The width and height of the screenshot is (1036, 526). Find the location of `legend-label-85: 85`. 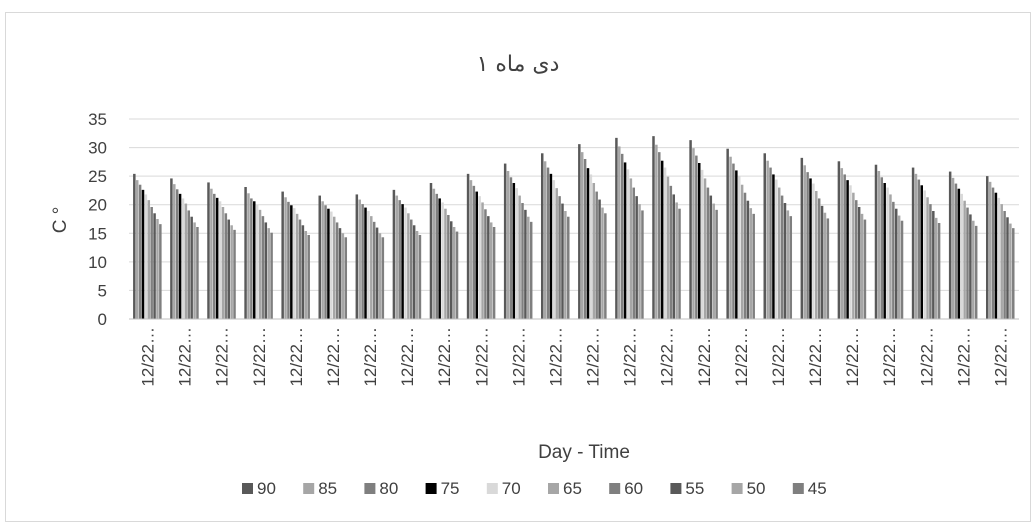

legend-label-85: 85 is located at coordinates (327, 488).